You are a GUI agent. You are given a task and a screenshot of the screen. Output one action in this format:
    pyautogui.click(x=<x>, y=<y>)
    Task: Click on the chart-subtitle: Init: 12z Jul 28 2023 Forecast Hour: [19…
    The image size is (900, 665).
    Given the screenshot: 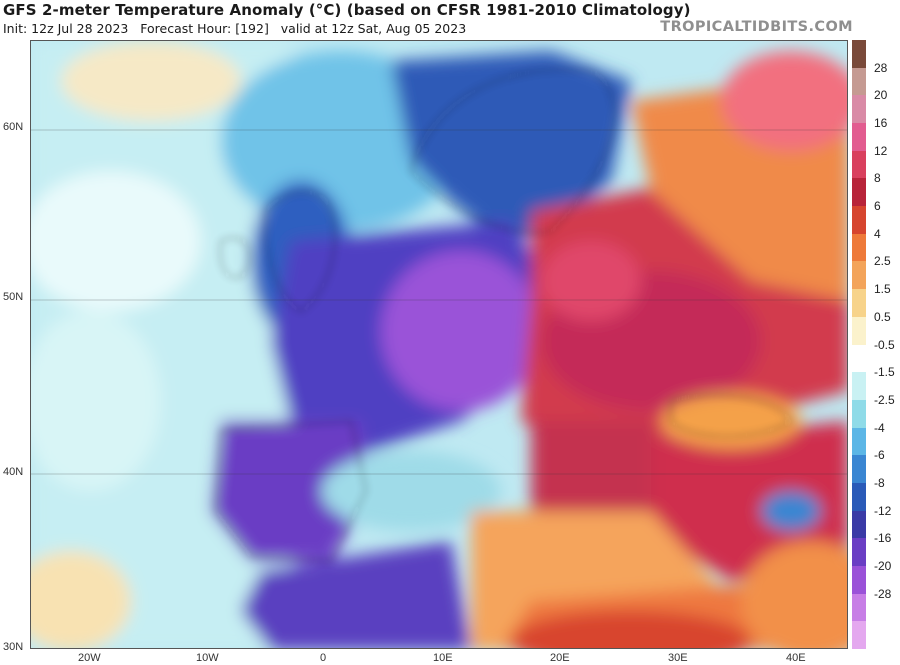 What is the action you would take?
    pyautogui.click(x=234, y=28)
    